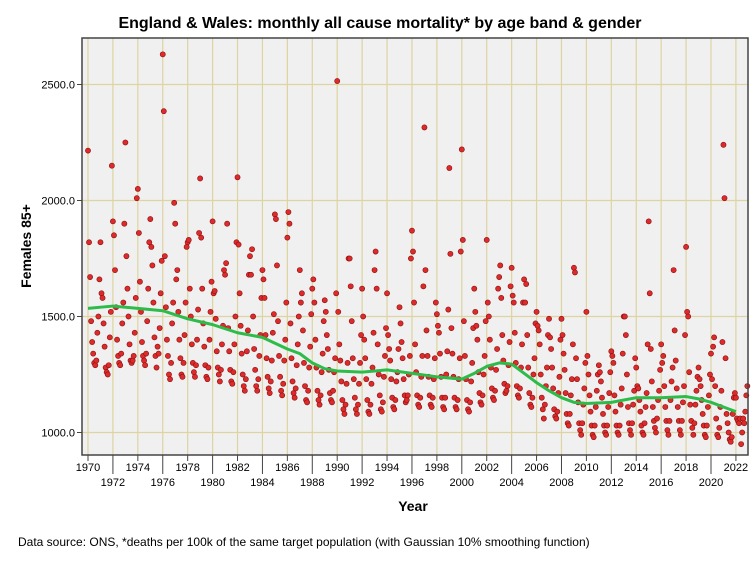 This screenshot has width=754, height=569. Describe the element at coordinates (26, 246) in the screenshot. I see `y-axis-label: Females 85+` at that location.